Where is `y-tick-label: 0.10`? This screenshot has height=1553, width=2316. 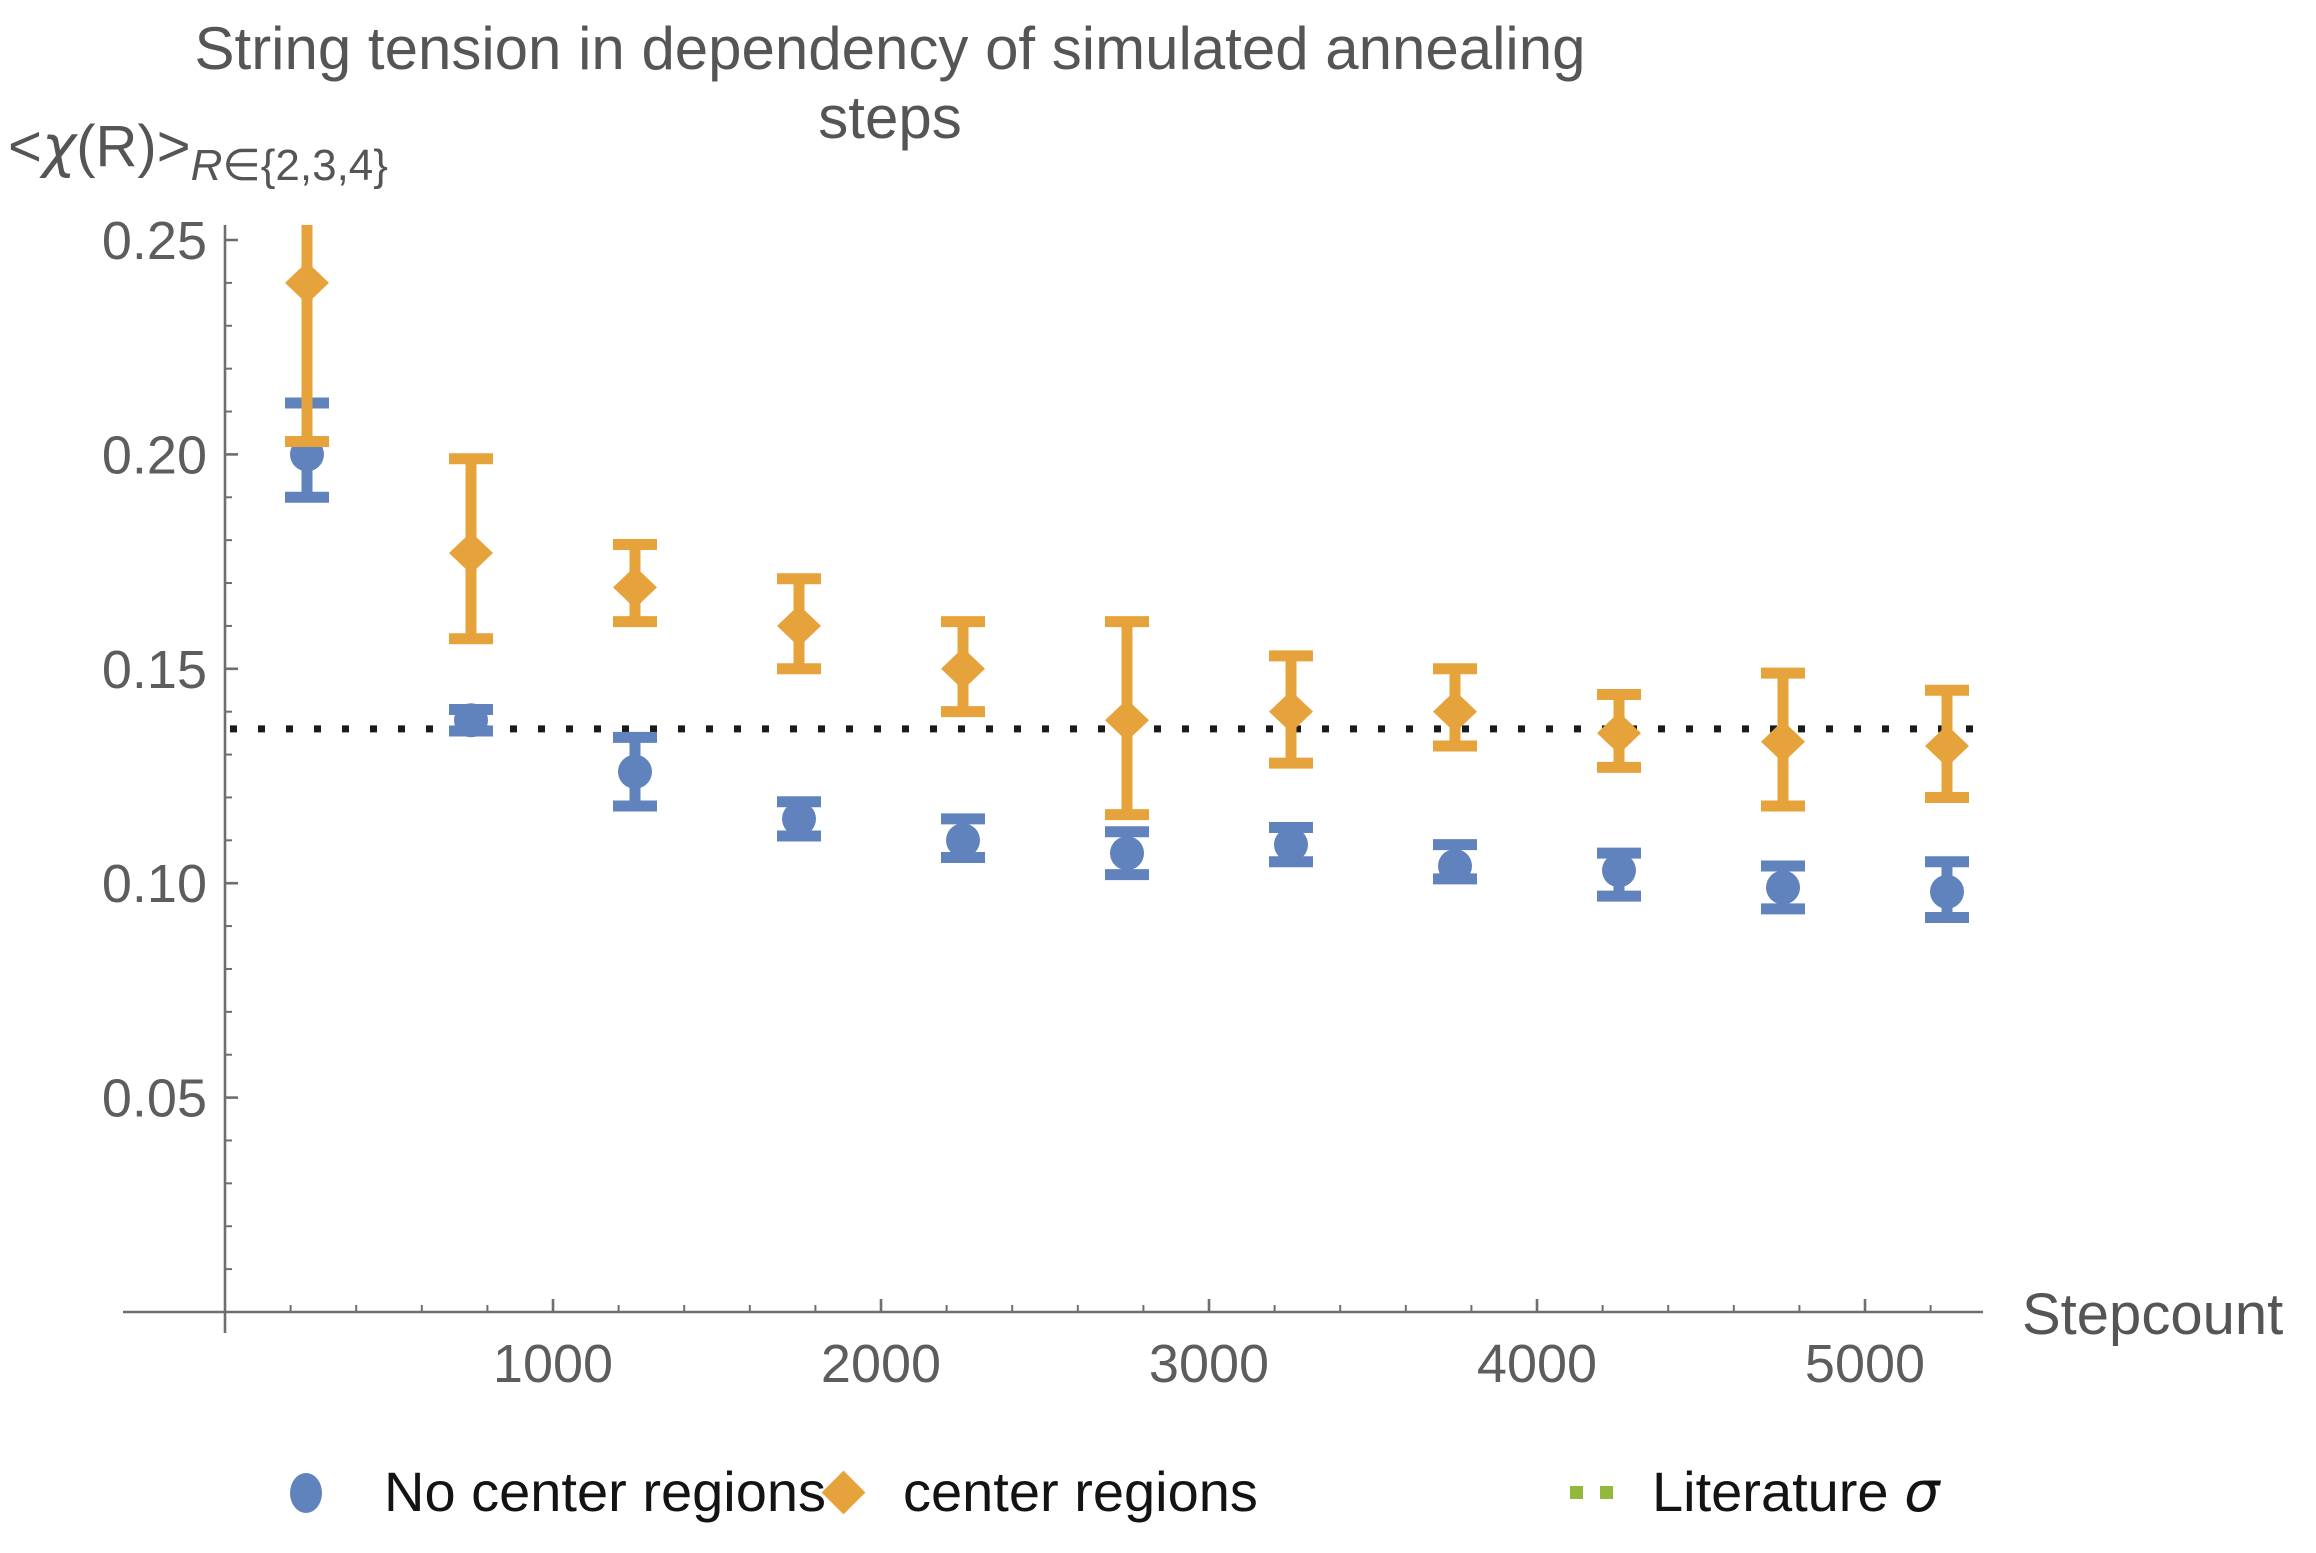 y-tick-label: 0.10 is located at coordinates (154, 884).